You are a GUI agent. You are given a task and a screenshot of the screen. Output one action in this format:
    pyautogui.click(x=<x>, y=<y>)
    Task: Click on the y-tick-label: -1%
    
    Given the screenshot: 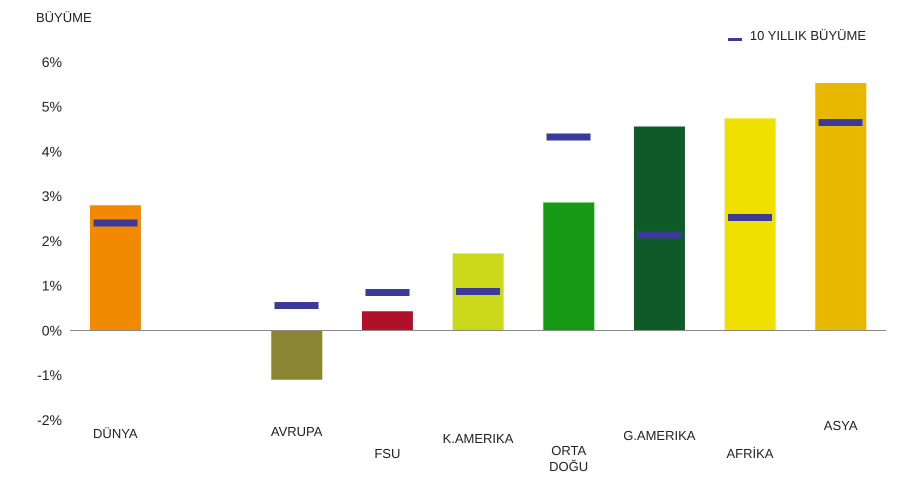 What is the action you would take?
    pyautogui.click(x=49, y=375)
    